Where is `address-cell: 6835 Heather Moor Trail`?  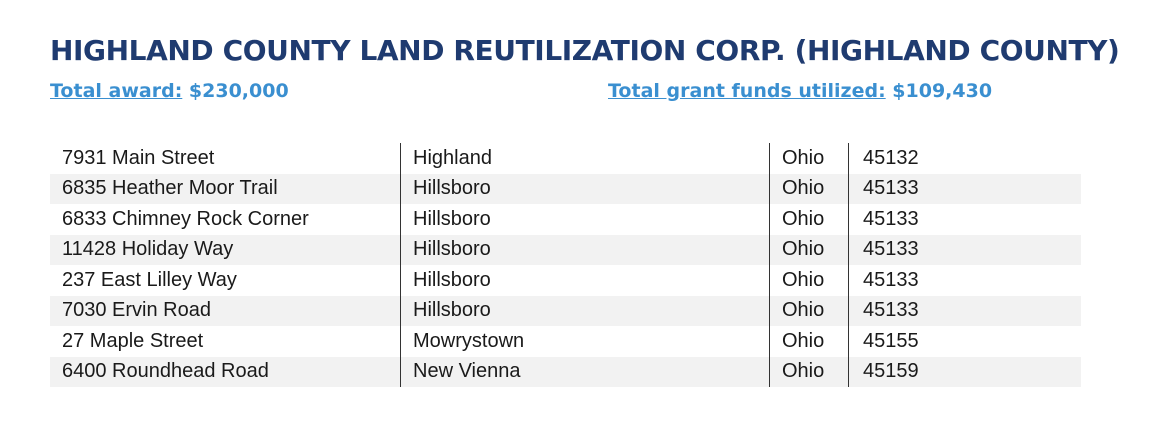 address-cell: 6835 Heather Moor Trail is located at coordinates (225, 188).